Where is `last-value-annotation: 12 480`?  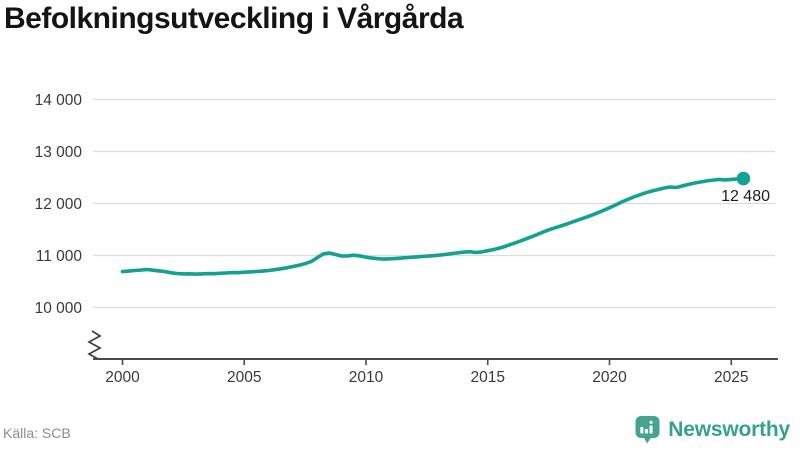 last-value-annotation: 12 480 is located at coordinates (745, 196).